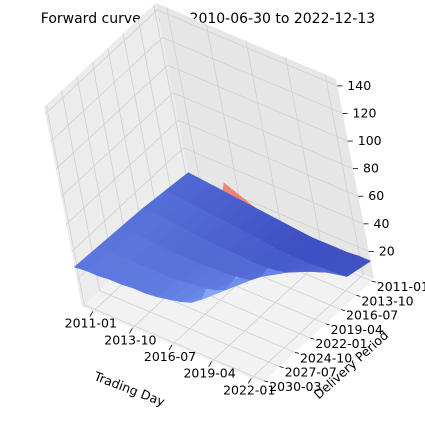  I want to click on y-tick-label: 2024-10, so click(326, 357).